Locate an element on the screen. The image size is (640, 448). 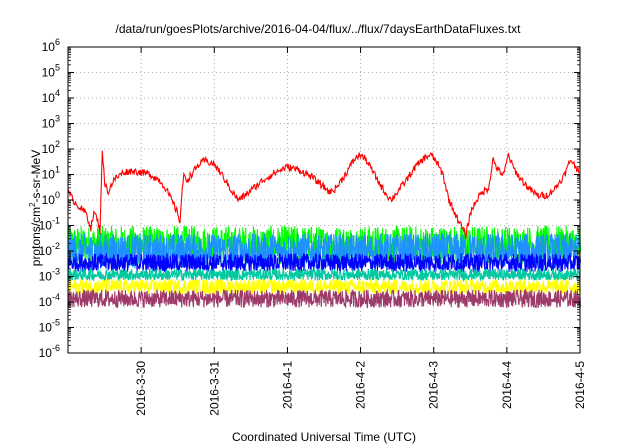
y-tick-label: 10⁰ is located at coordinates (51, 198).